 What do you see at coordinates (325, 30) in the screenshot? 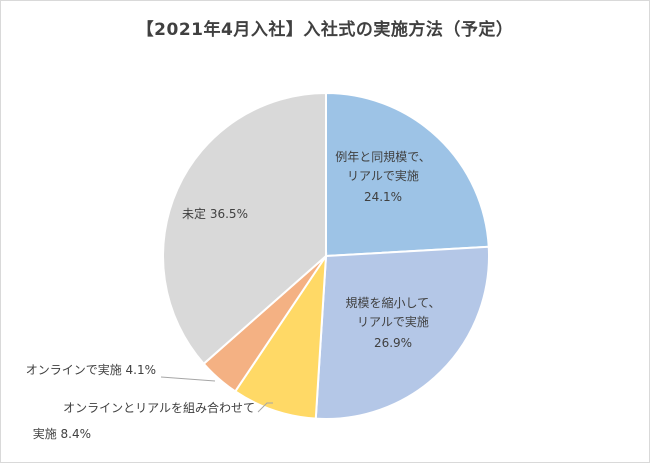
I see `chart-title: 【2021年4月入社】入社式の実施方法（予定）` at bounding box center [325, 30].